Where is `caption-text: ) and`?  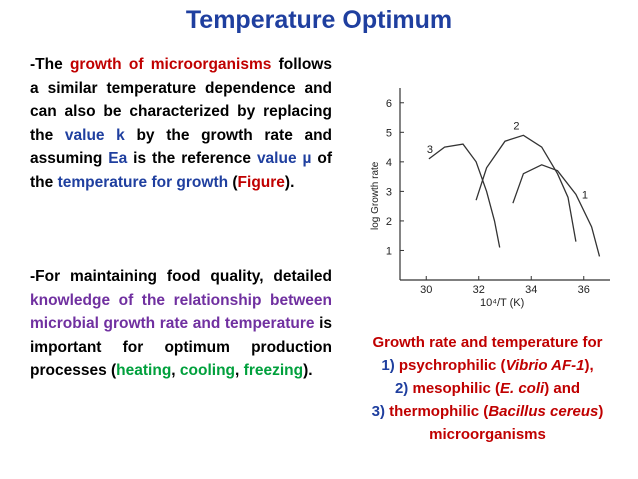
caption-text: ) and is located at coordinates (562, 388).